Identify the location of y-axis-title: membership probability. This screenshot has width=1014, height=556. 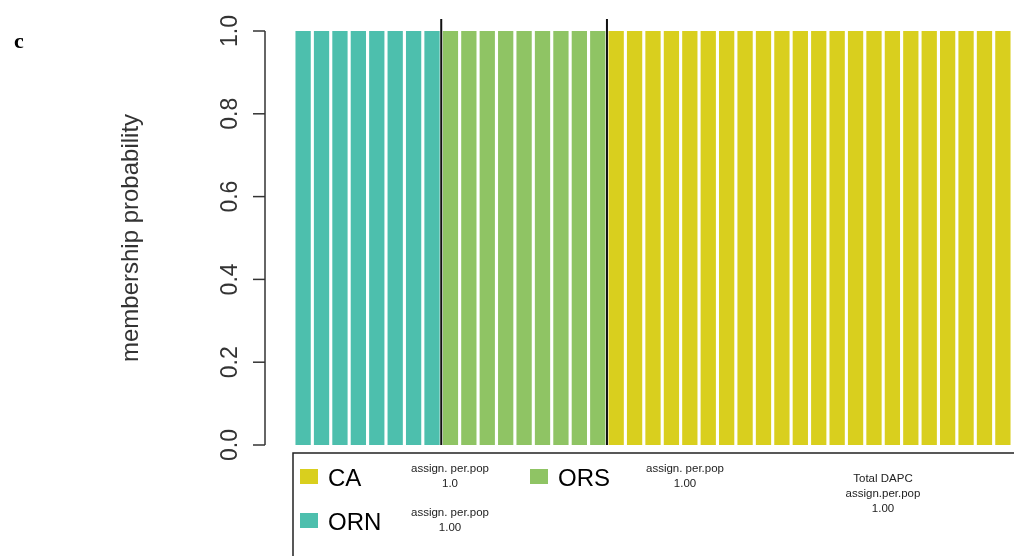
(129, 238).